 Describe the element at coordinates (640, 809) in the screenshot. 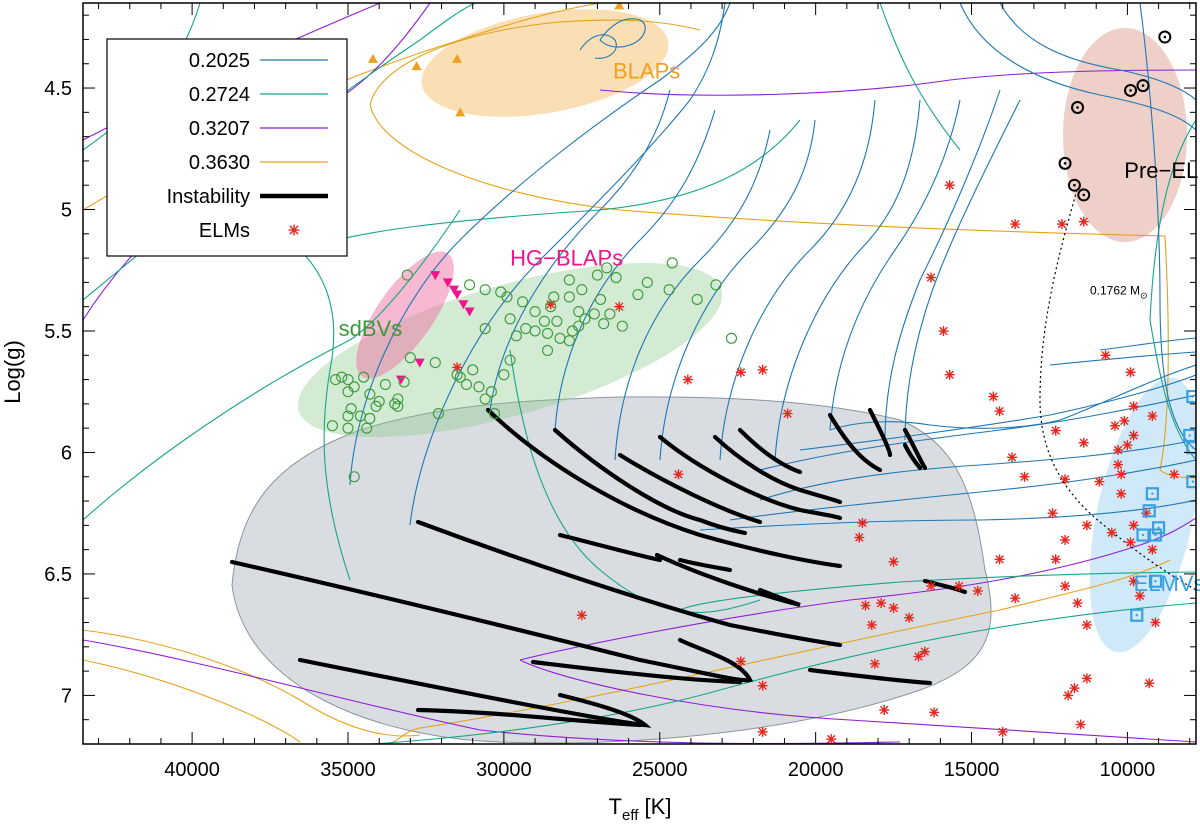

I see `x-axis-title: Teff [K]` at that location.